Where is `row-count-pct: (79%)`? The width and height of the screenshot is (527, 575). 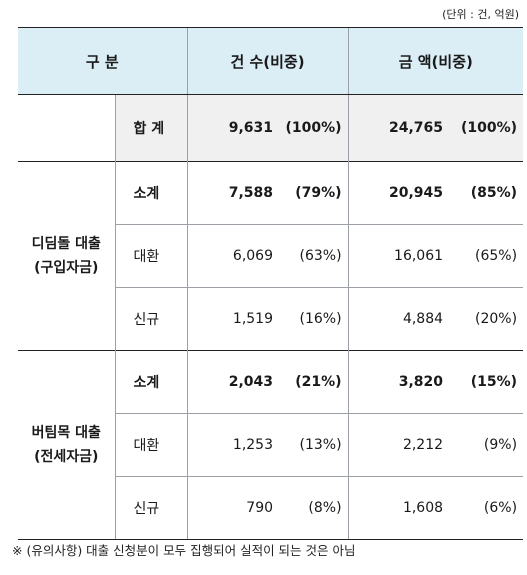
row-count-pct: (79%) is located at coordinates (311, 193).